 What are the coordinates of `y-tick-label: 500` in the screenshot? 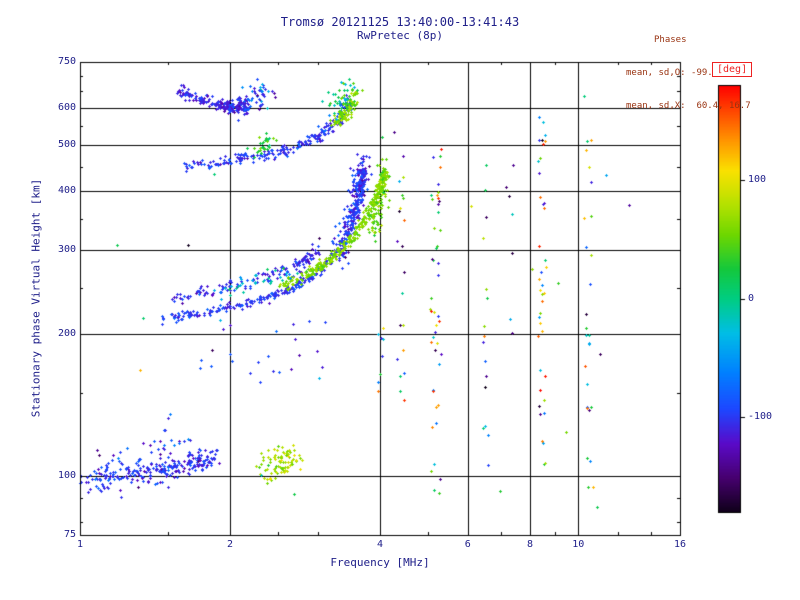 It's located at (66, 145).